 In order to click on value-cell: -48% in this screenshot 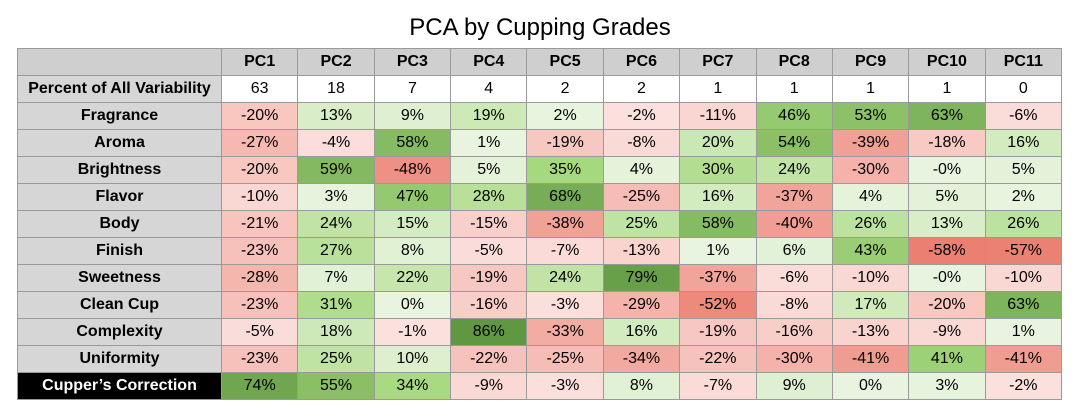, I will do `click(412, 170)`.